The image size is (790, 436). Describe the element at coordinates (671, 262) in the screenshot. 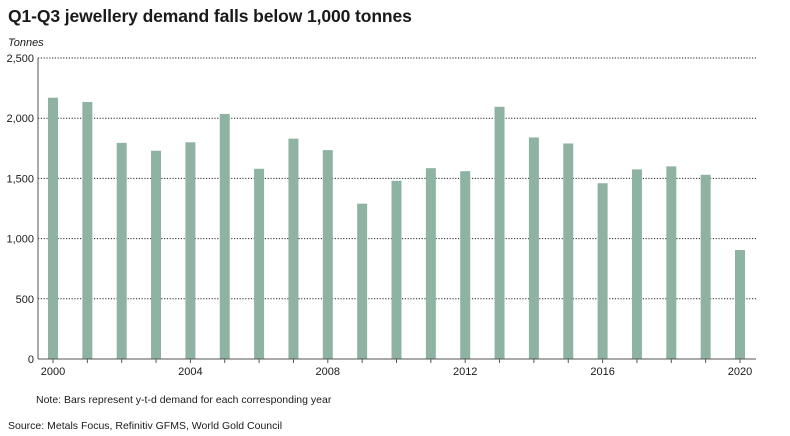

I see `bar-2018` at that location.